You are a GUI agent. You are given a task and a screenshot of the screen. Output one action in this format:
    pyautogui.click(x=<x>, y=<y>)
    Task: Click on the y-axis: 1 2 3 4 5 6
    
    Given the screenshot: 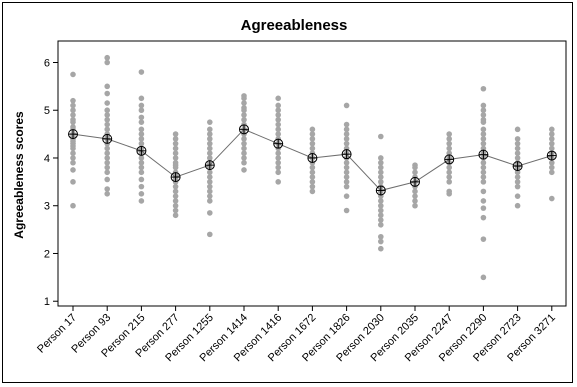 What is the action you would take?
    pyautogui.click(x=51, y=182)
    